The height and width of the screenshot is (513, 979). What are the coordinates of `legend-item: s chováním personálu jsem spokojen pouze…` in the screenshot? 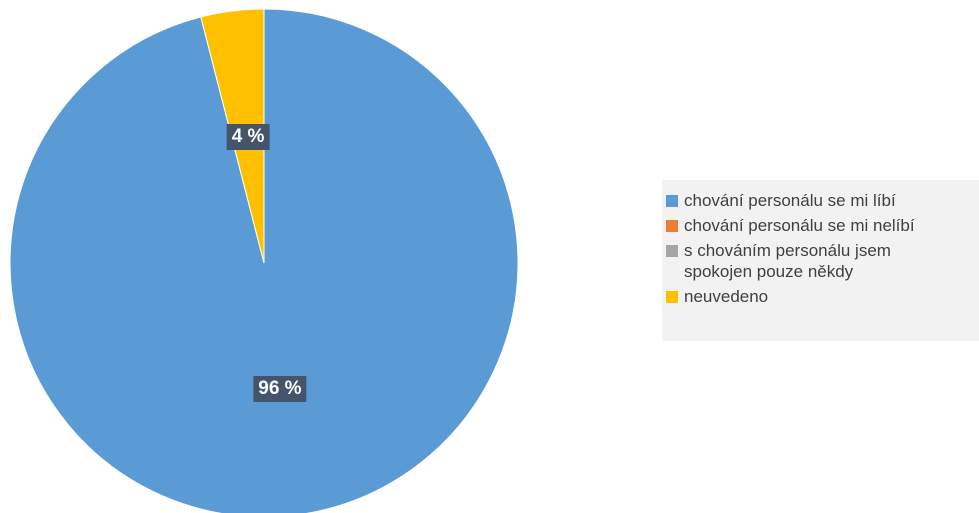 It's located at (822, 261).